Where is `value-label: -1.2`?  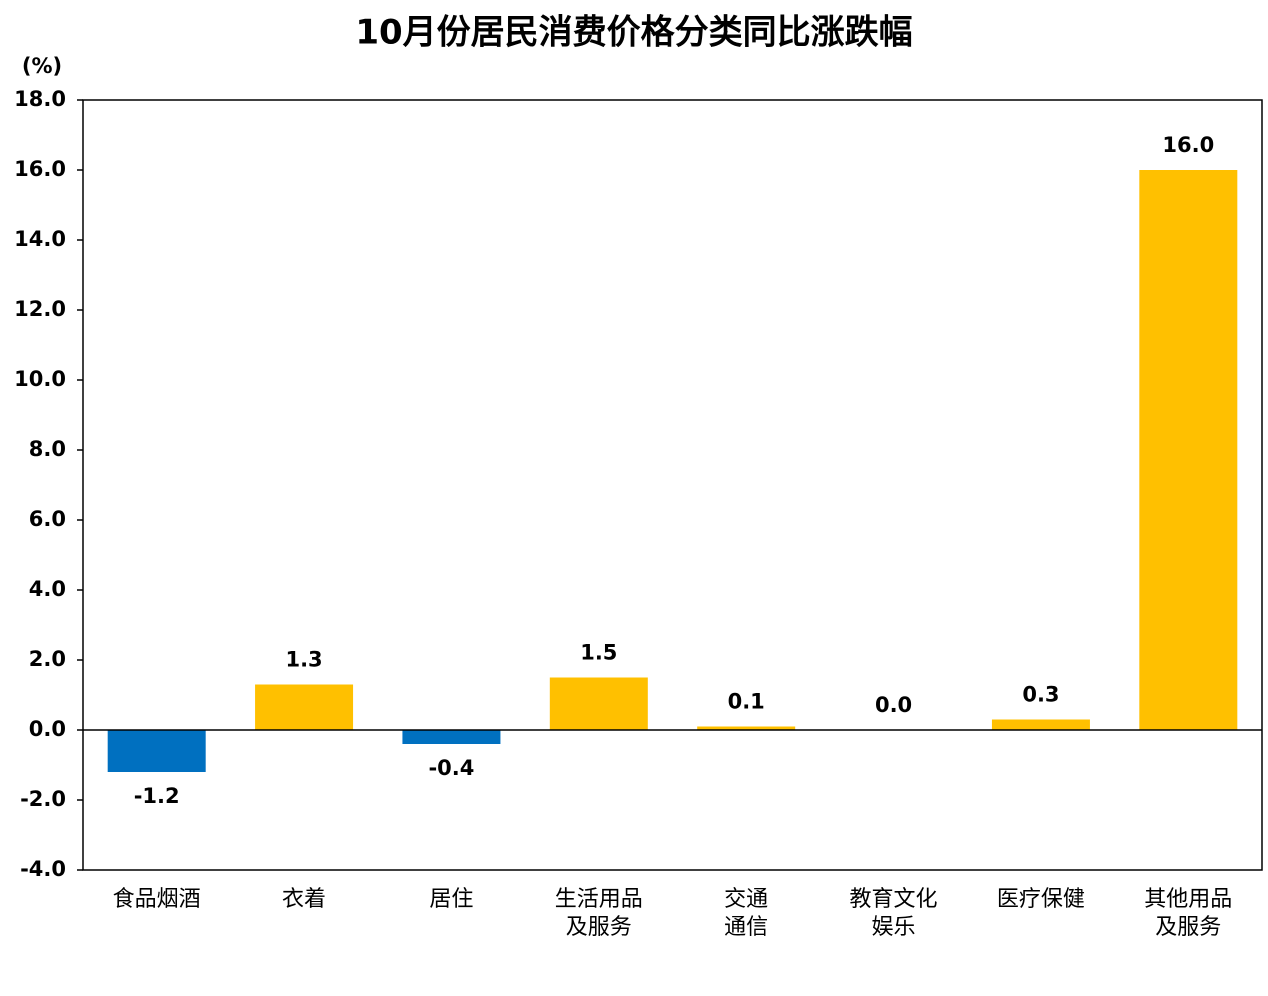 value-label: -1.2 is located at coordinates (157, 796).